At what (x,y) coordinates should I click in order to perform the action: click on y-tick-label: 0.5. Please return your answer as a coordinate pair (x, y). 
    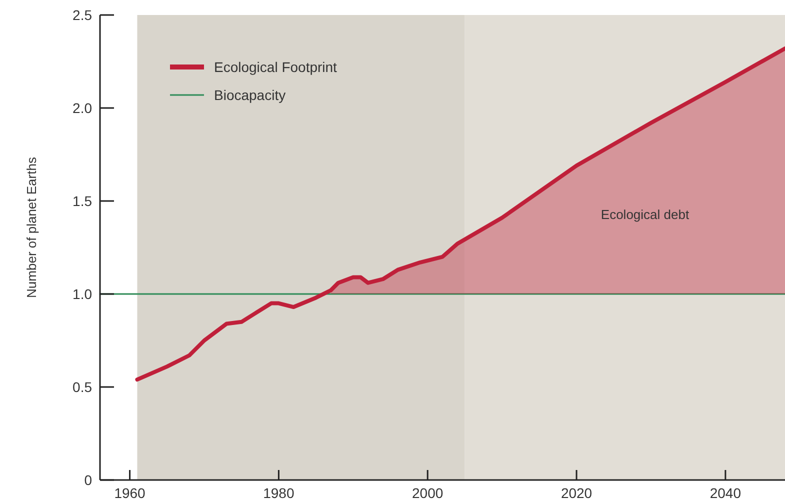
    Looking at the image, I should click on (82, 386).